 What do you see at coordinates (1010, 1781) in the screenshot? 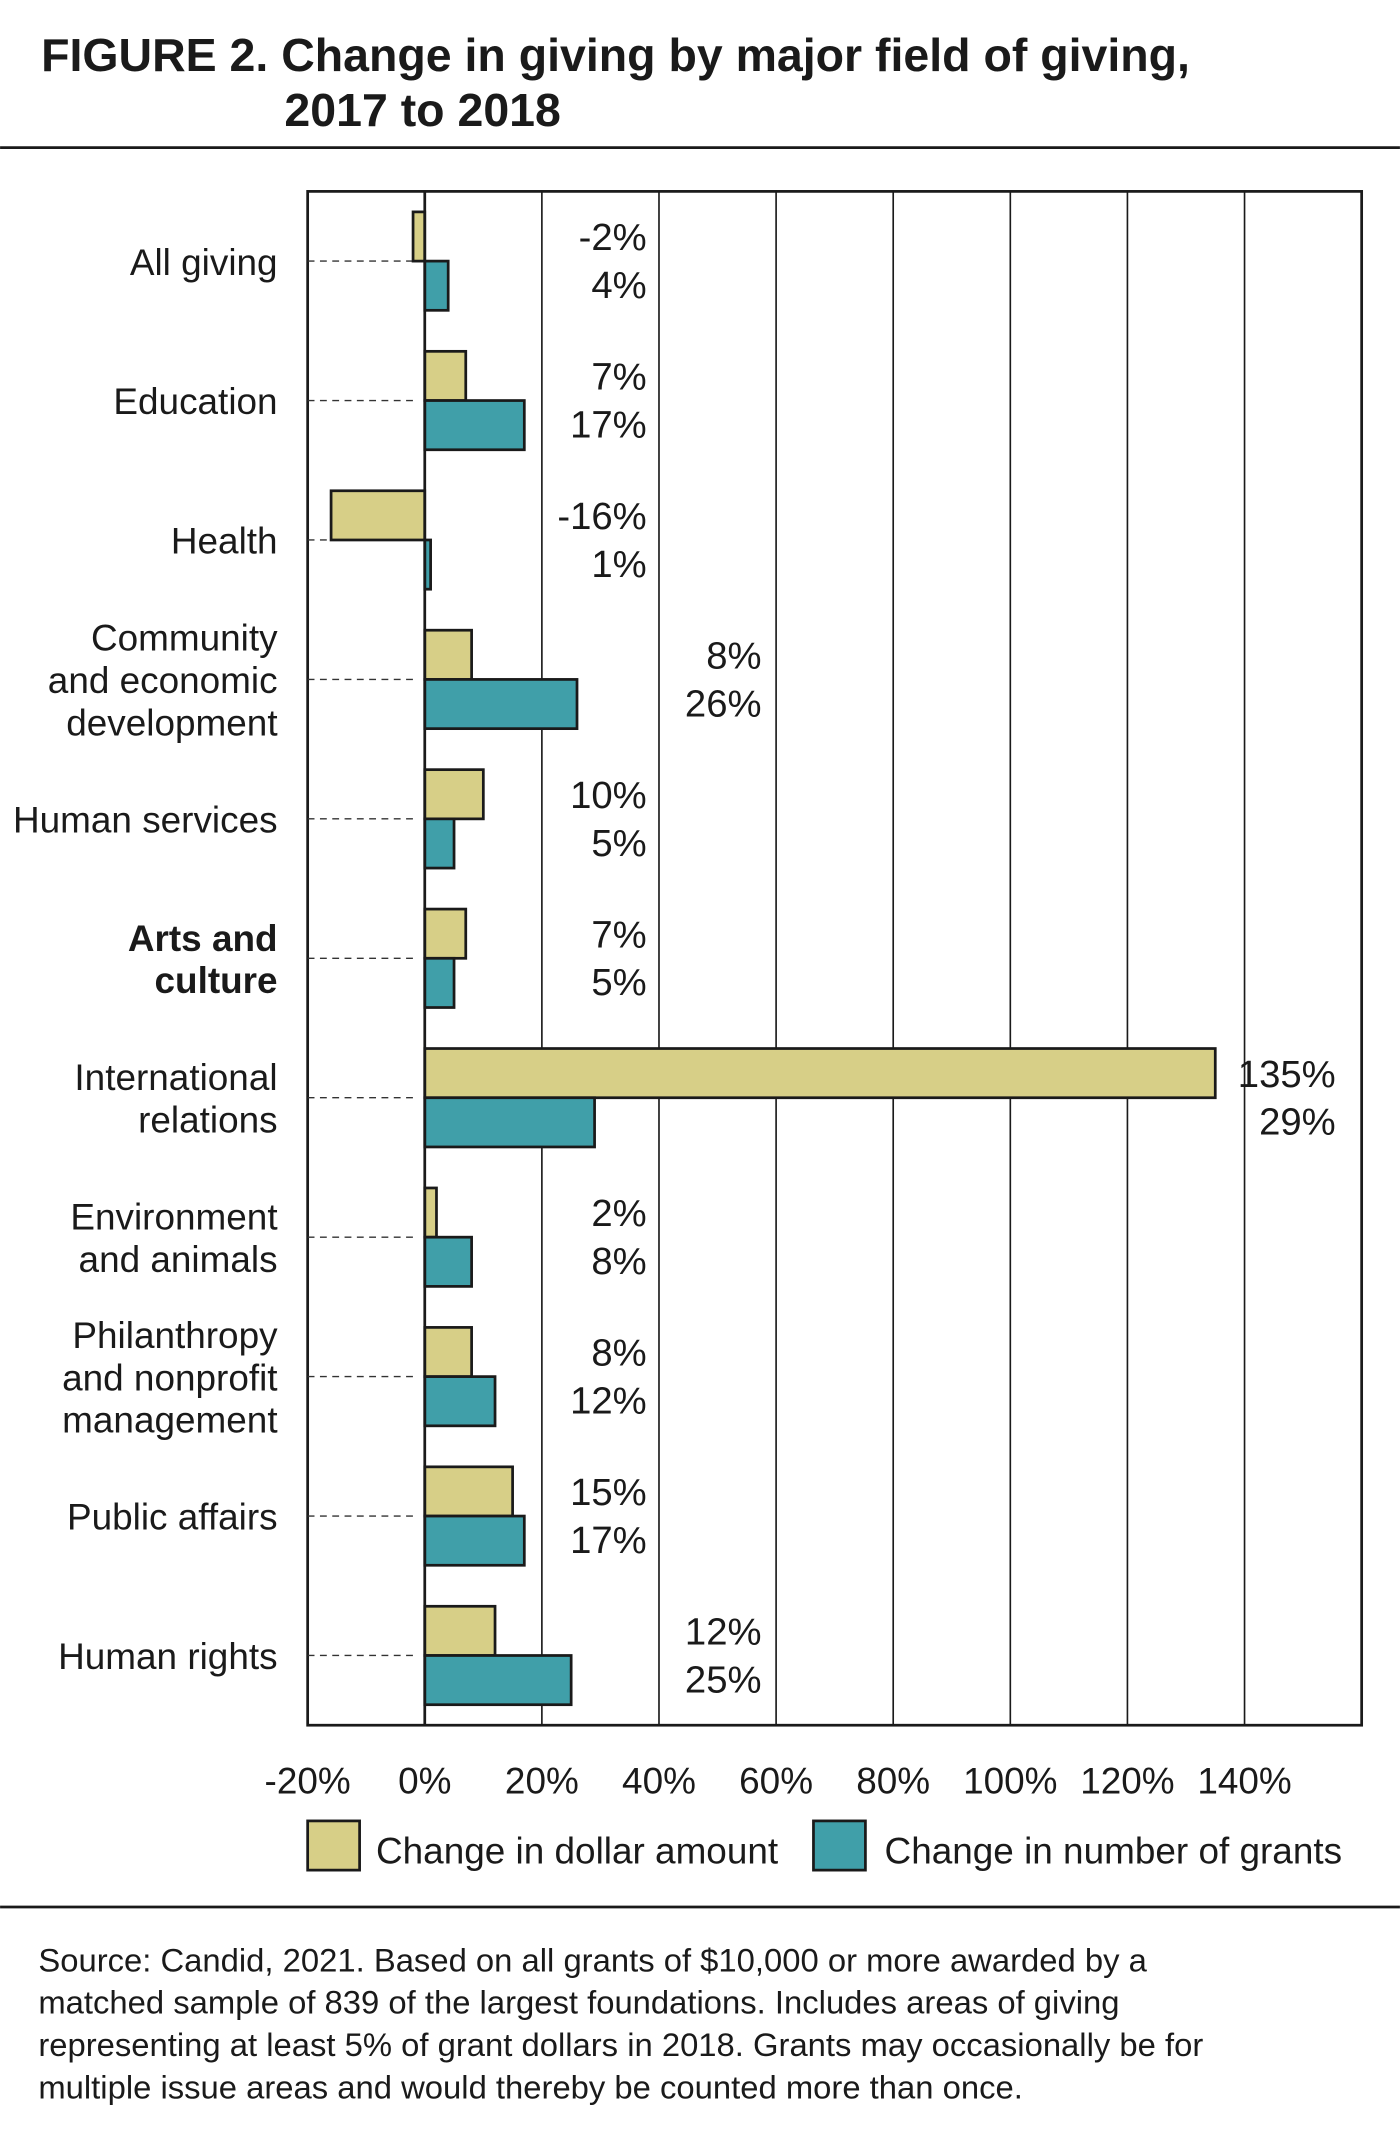
I see `x-tick-label: 100%` at bounding box center [1010, 1781].